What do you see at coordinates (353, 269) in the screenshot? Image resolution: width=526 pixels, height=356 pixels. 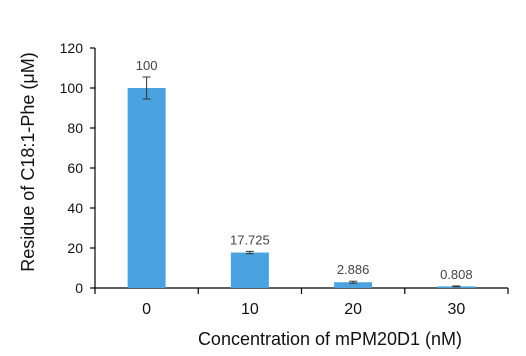 I see `data-label: 2.886` at bounding box center [353, 269].